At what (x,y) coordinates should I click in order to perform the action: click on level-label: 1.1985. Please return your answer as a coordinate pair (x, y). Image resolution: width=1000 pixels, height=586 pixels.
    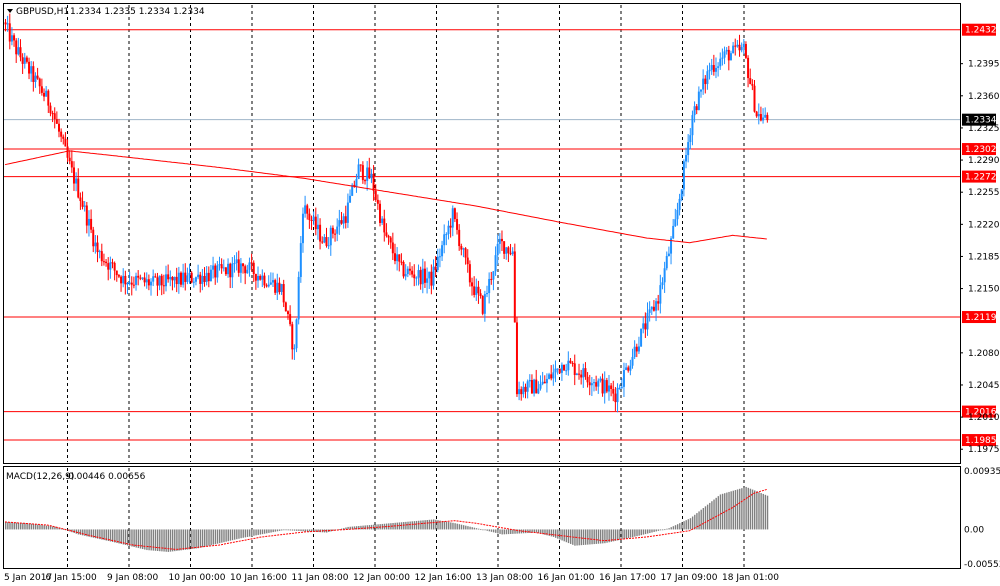
    Looking at the image, I should click on (981, 441).